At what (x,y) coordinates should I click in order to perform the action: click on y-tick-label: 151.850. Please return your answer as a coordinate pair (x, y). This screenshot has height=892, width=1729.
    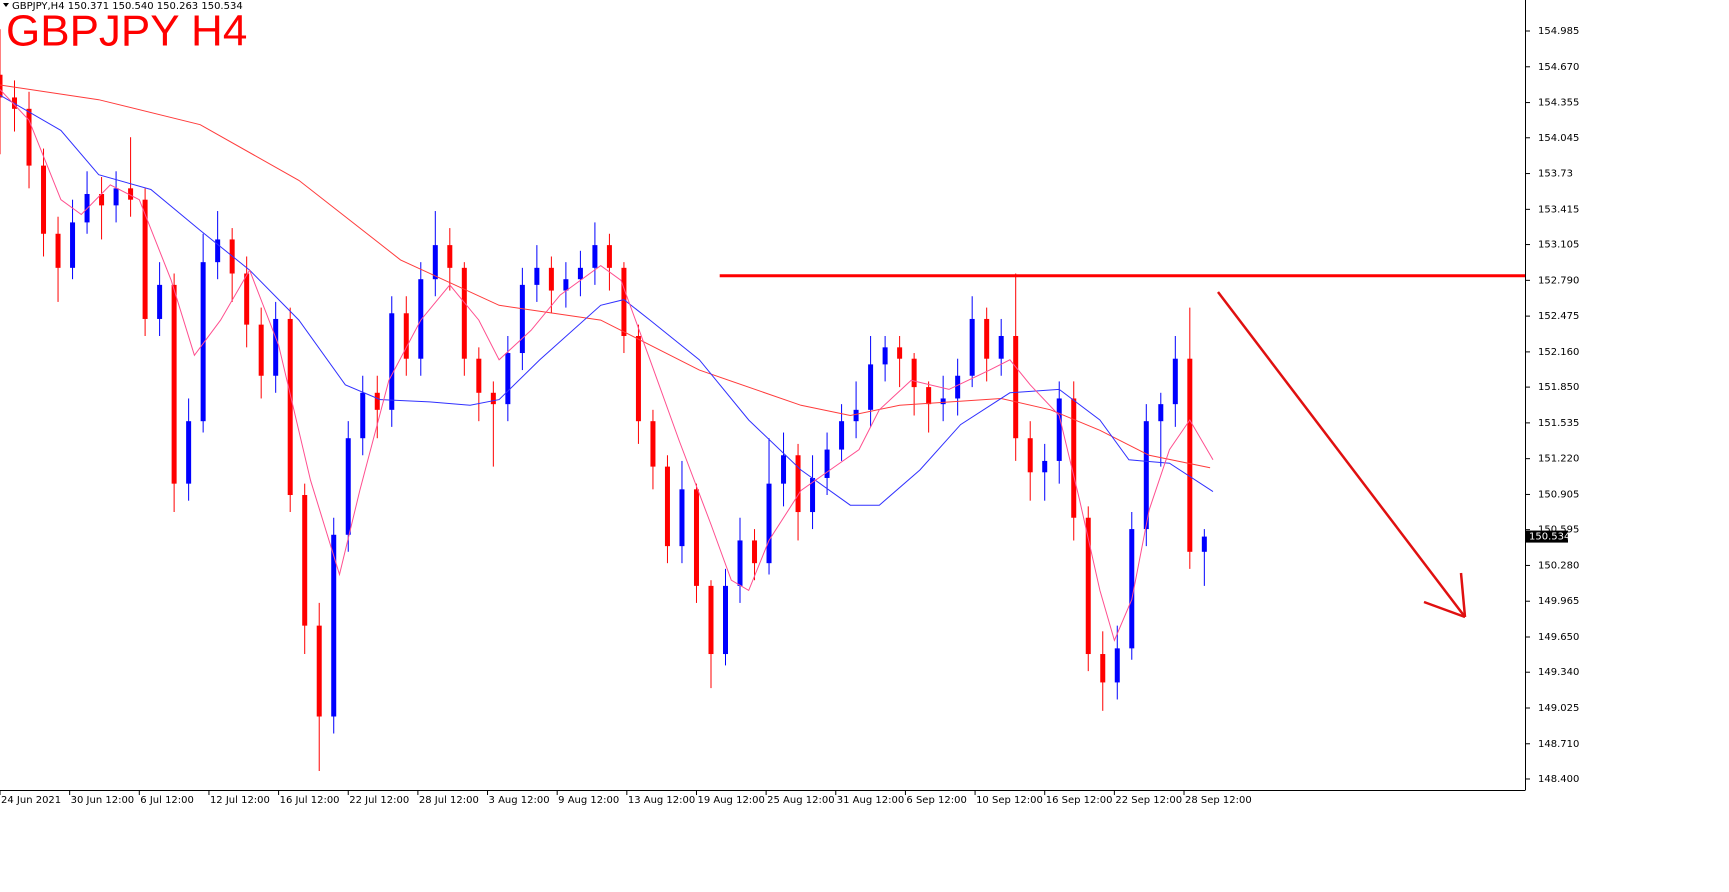
    Looking at the image, I should click on (1558, 387).